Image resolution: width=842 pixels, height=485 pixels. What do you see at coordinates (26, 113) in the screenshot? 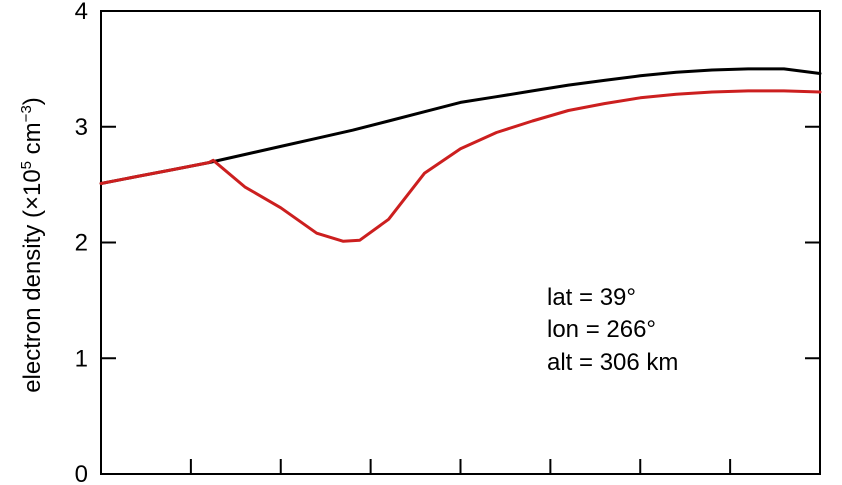
I see `y-axis-title-exponent-minus-3: −3` at bounding box center [26, 113].